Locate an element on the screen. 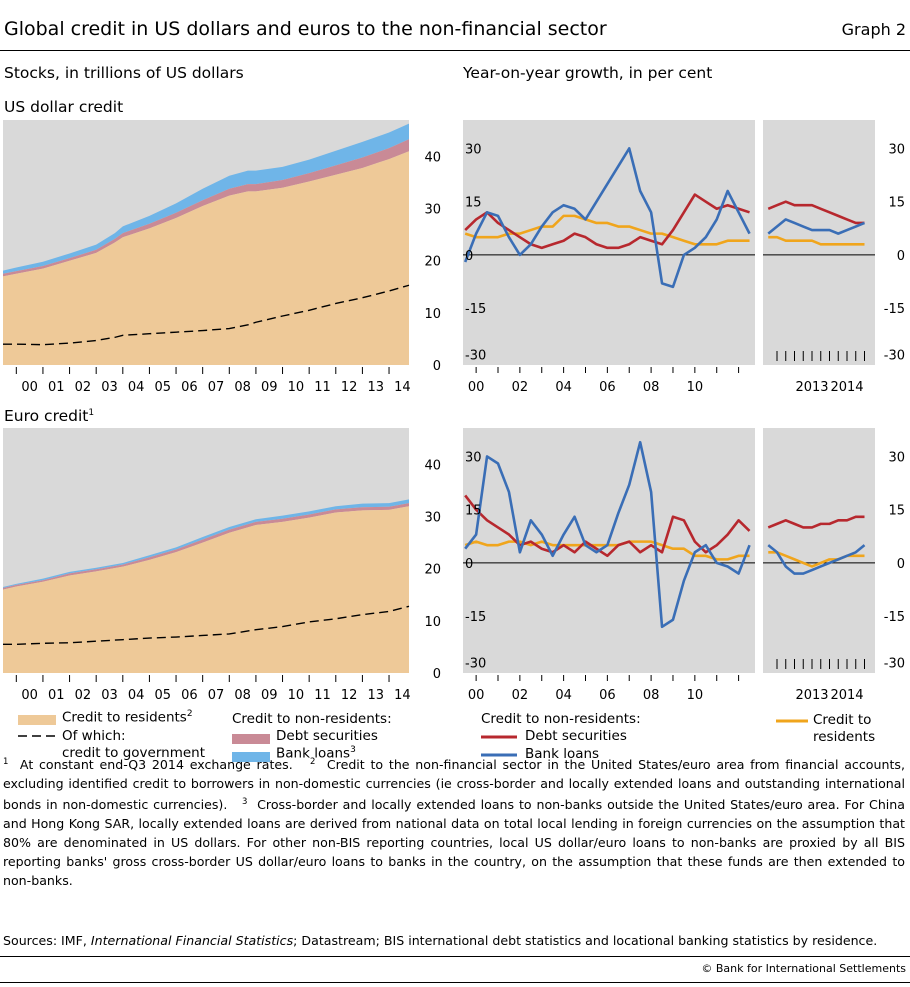  bottom-rule is located at coordinates (455, 956).